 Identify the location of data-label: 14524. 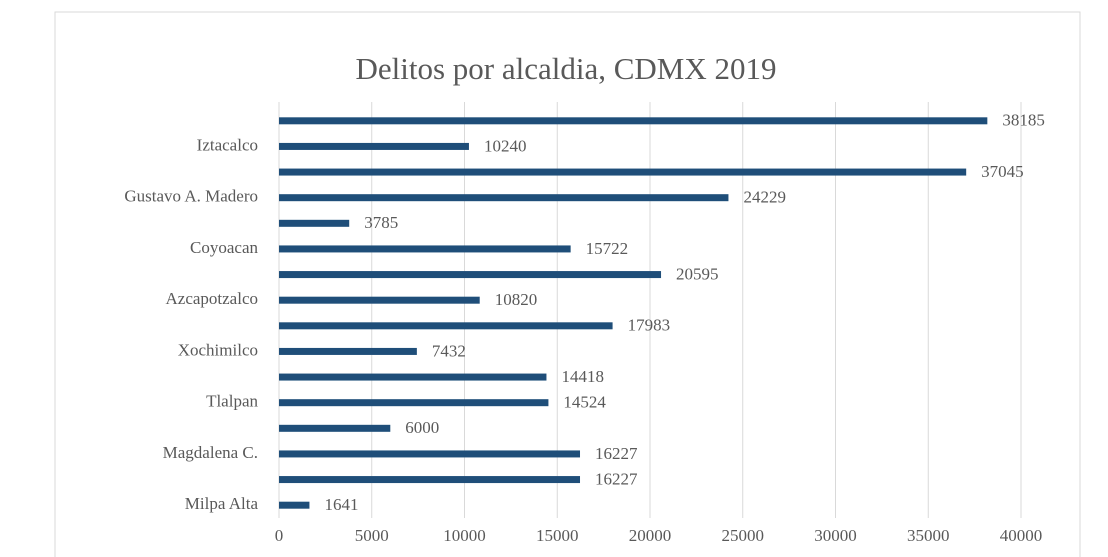
(584, 402).